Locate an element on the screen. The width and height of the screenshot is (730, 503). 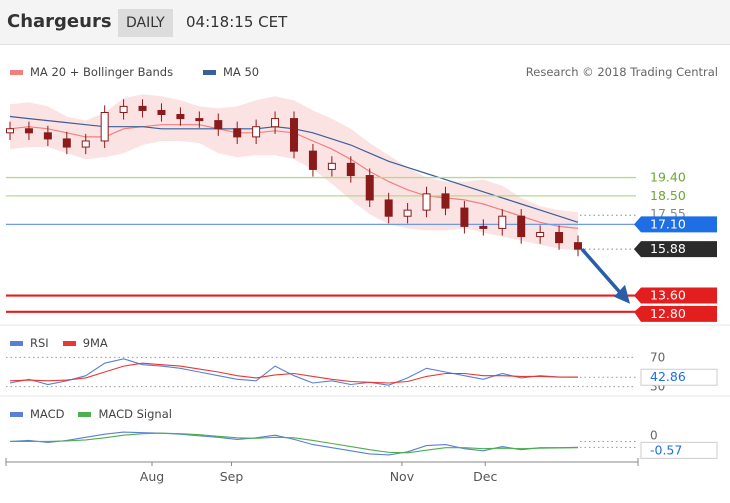
x-tick-label-sep: Sep is located at coordinates (232, 476).